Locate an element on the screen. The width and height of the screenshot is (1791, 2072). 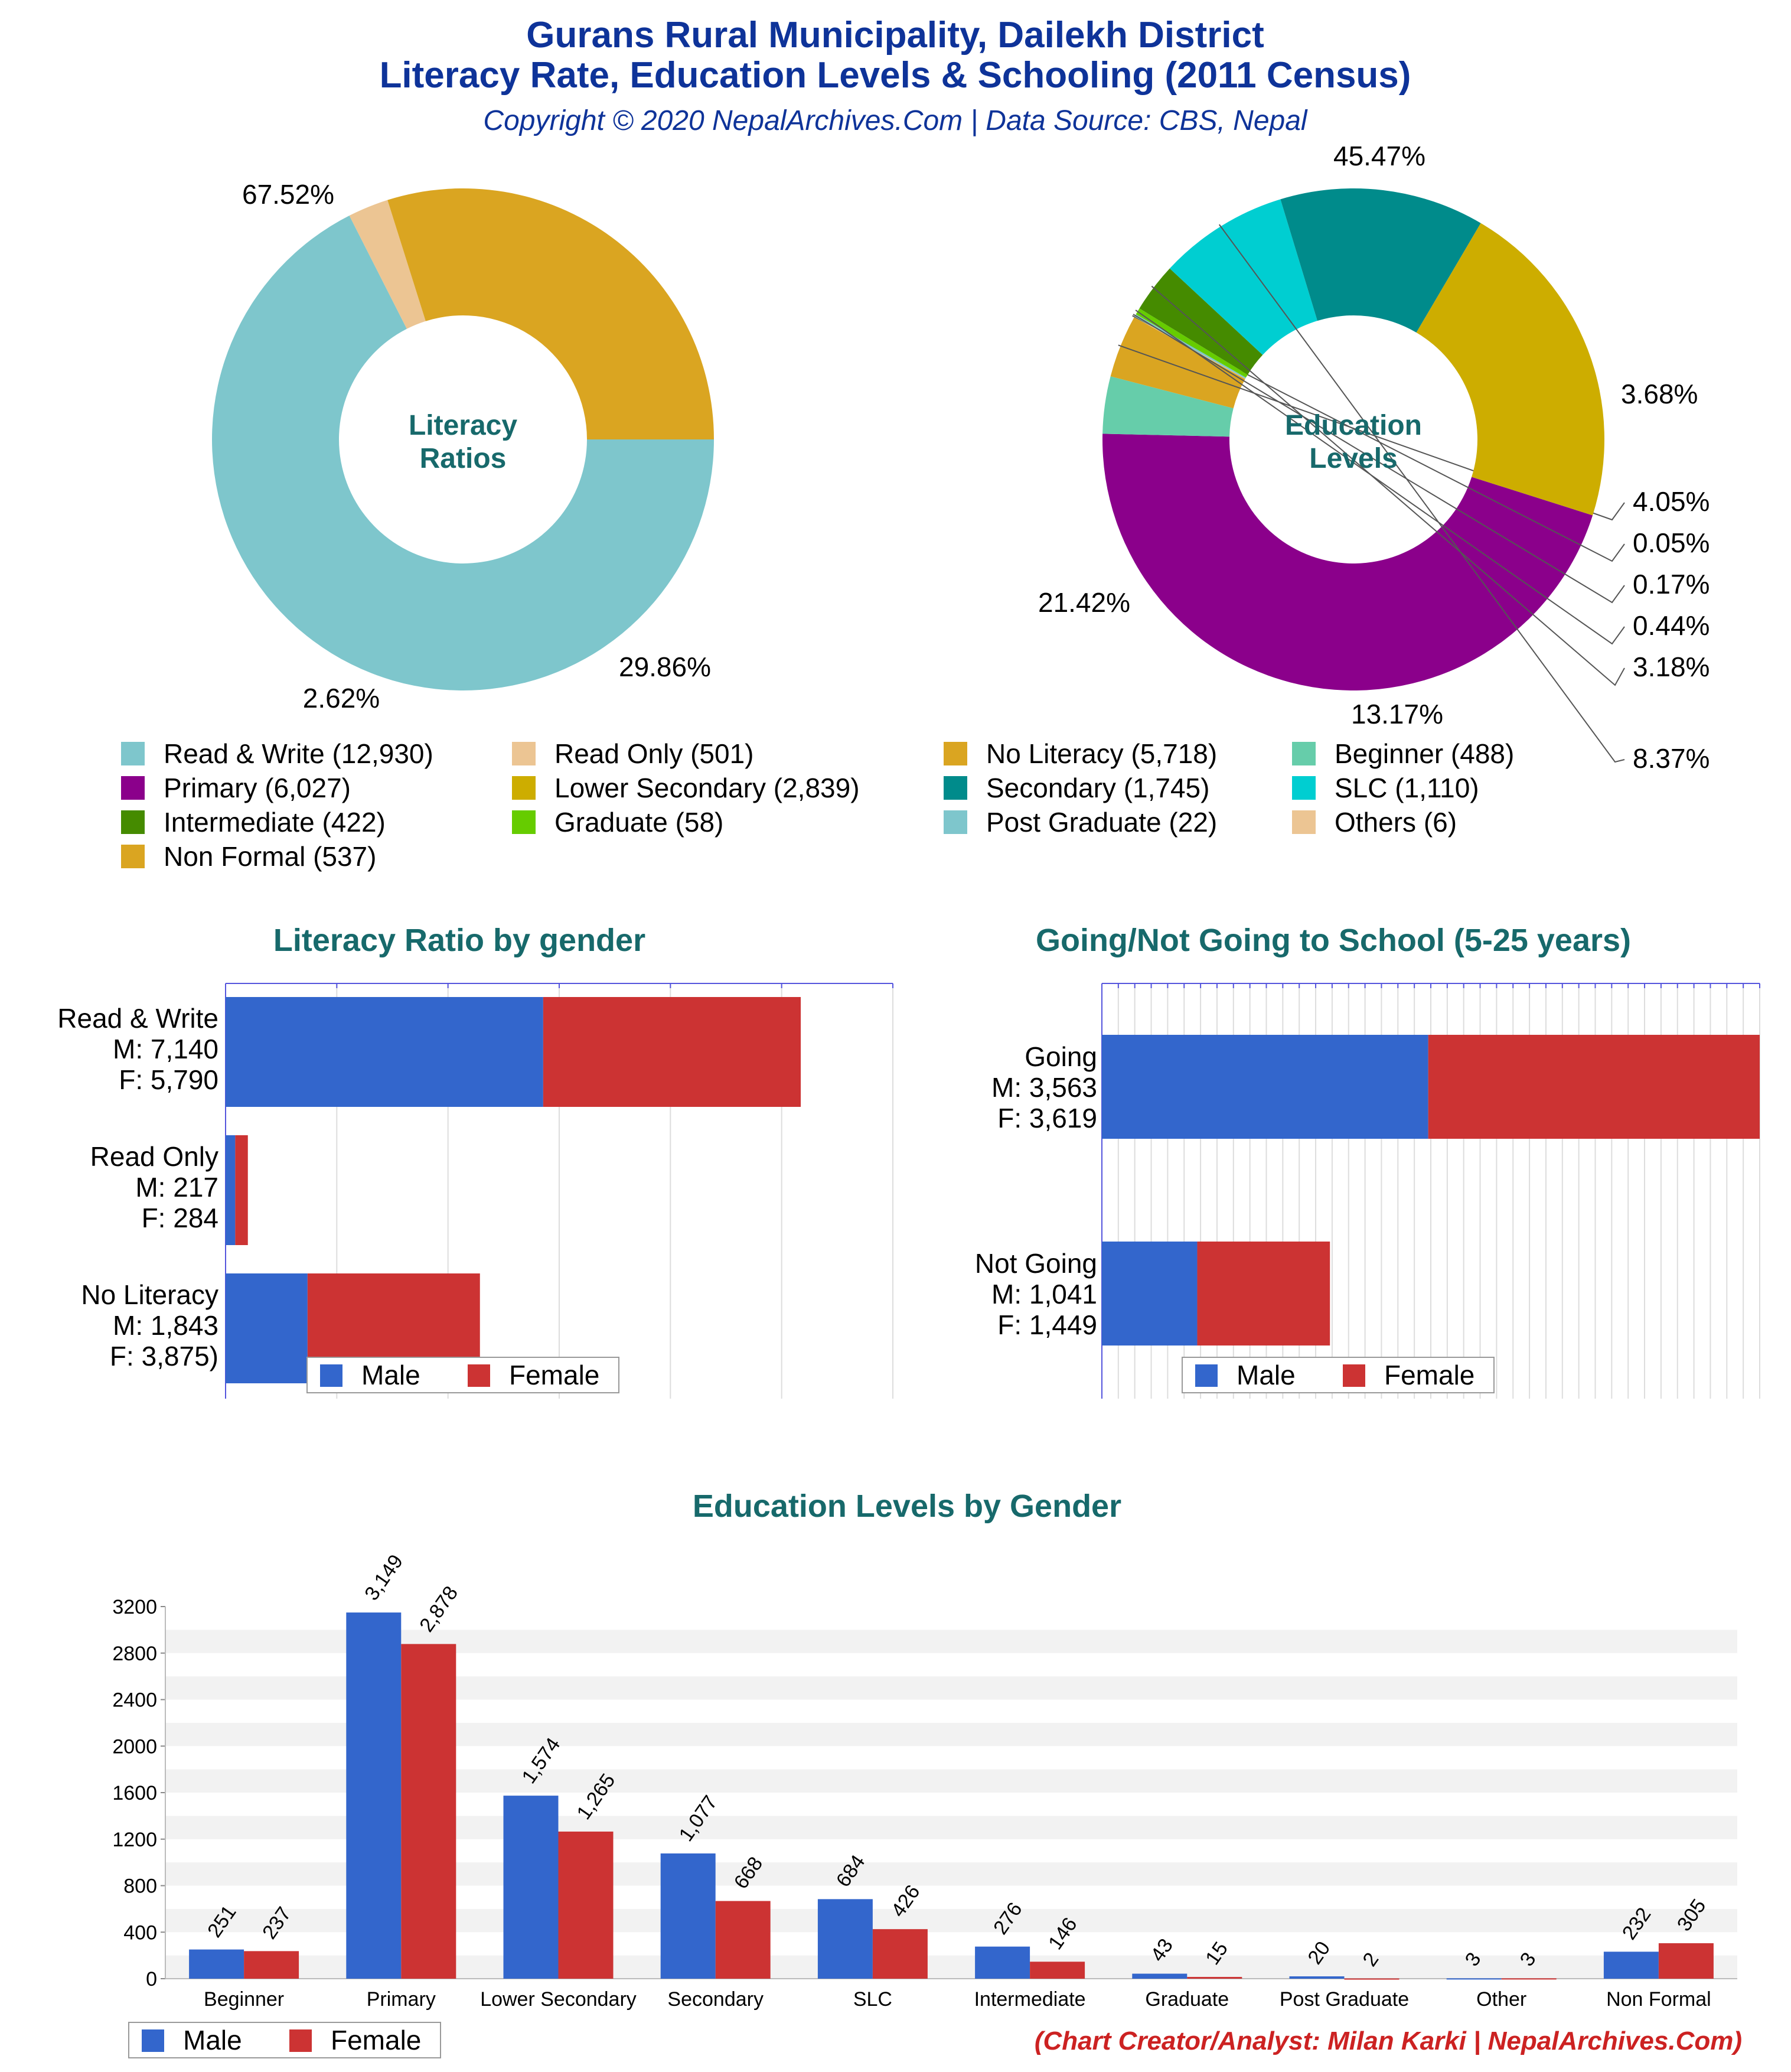
y-tick-label: 0 is located at coordinates (151, 1979).